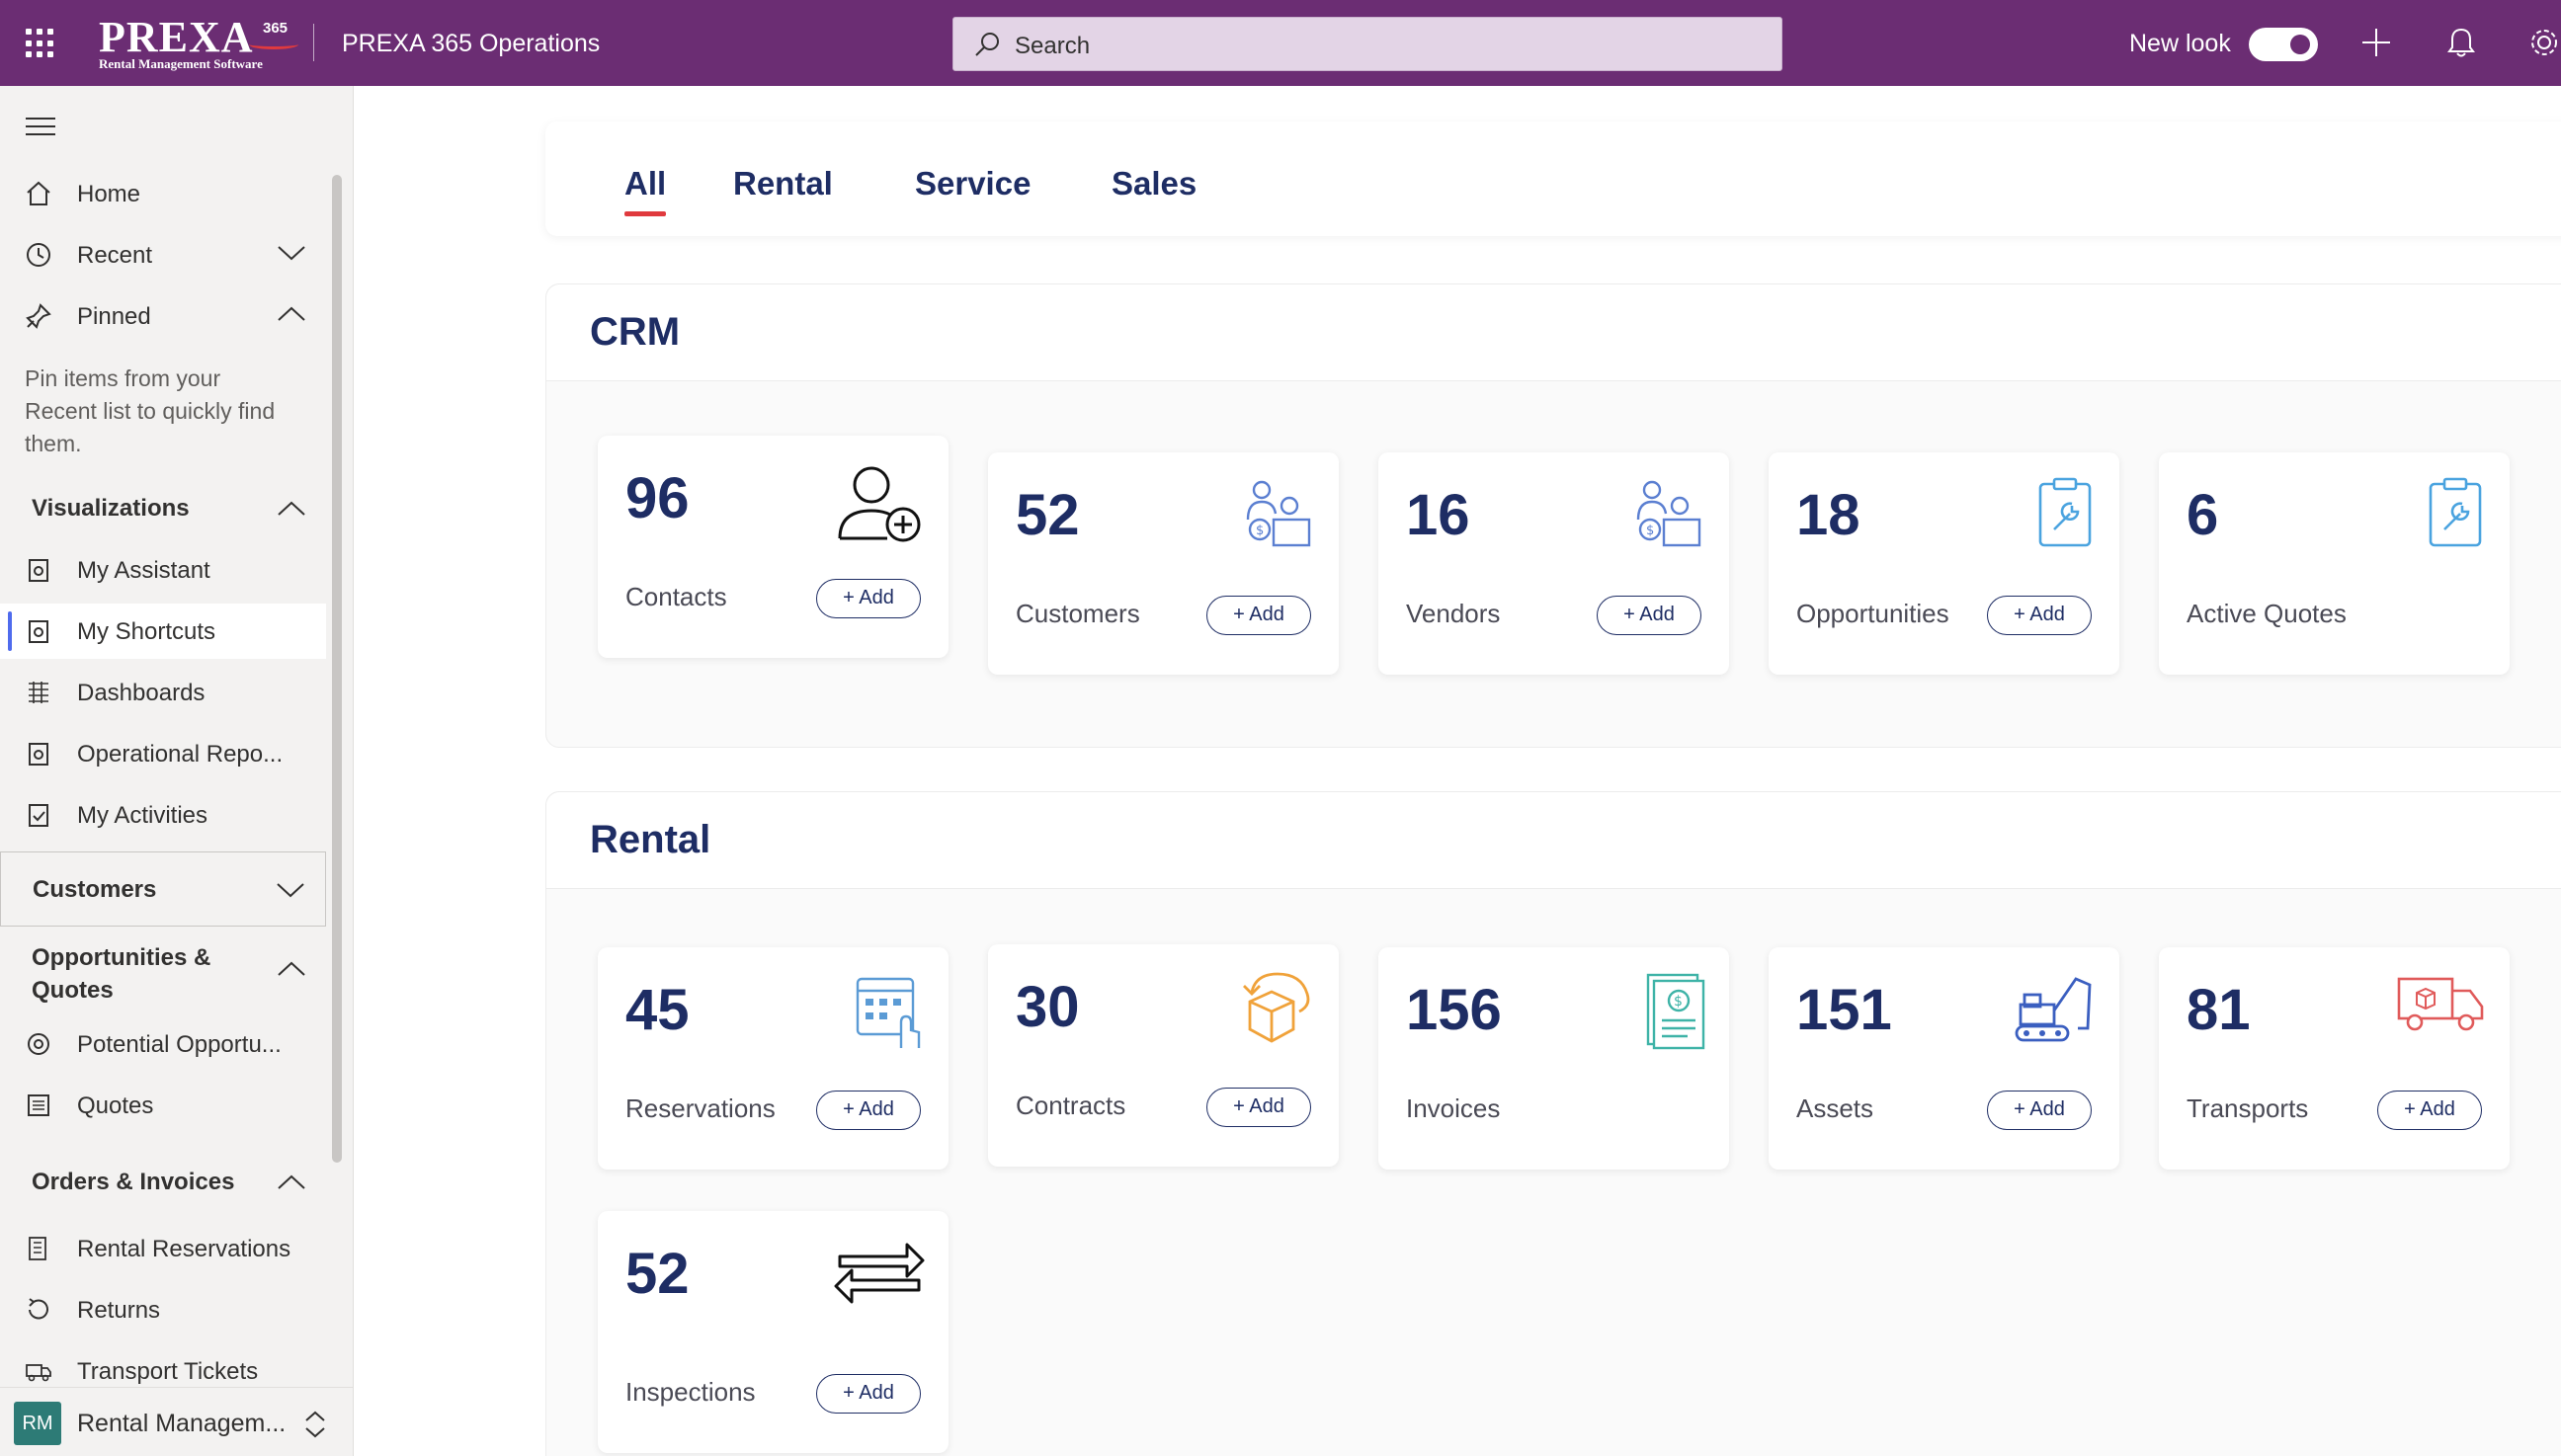 This screenshot has height=1456, width=2561. What do you see at coordinates (868, 1110) in the screenshot?
I see `add-reservation-button: + Add` at bounding box center [868, 1110].